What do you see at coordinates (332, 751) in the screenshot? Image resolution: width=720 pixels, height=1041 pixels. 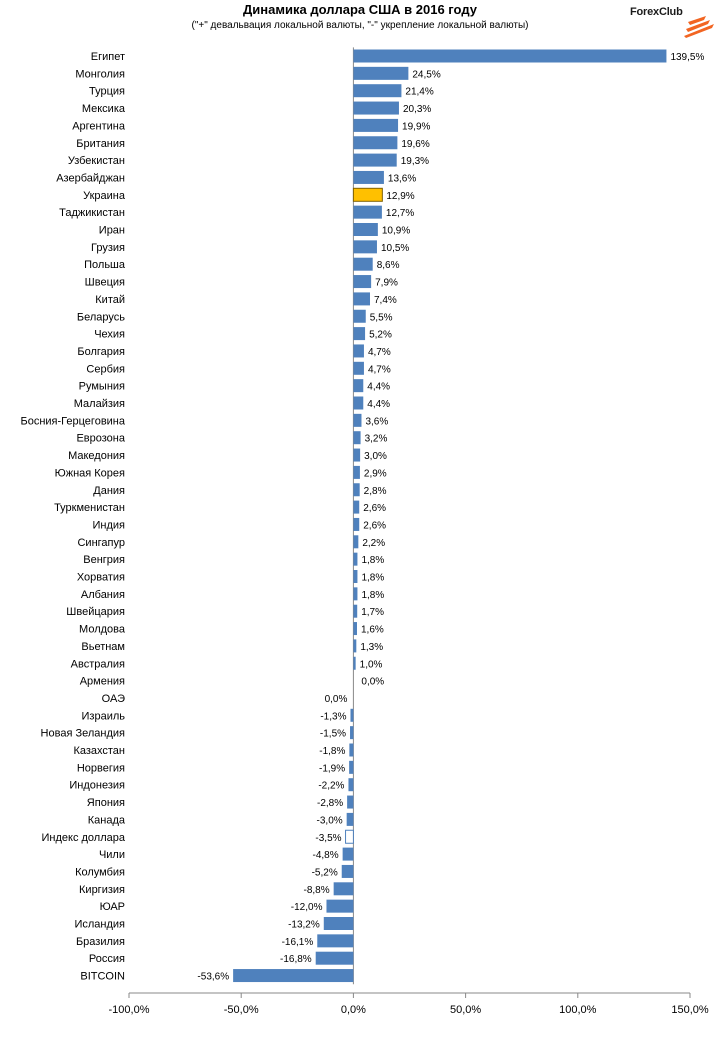 I see `value-label: -1,8%` at bounding box center [332, 751].